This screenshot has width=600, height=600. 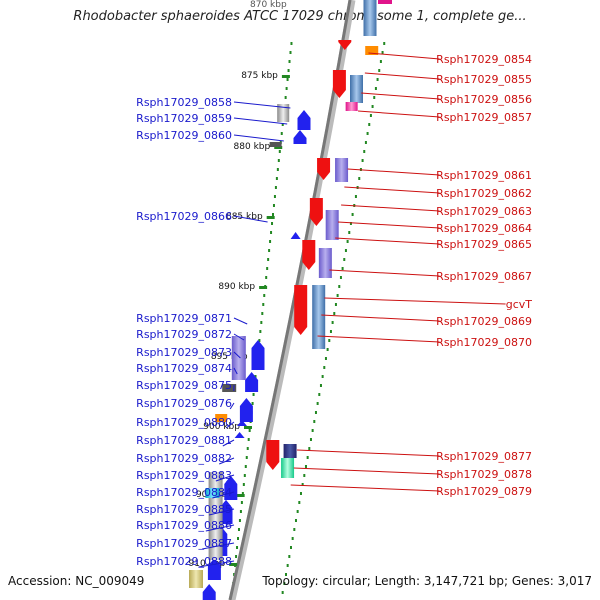 I want to click on right-gene-label: Rsph17029_0870, so click(x=484, y=342).